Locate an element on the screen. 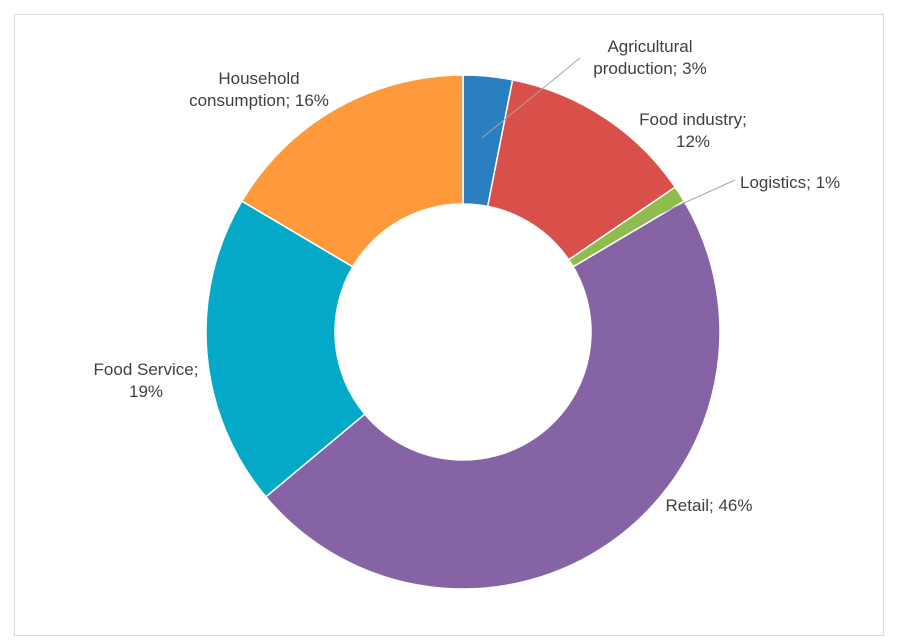  leader-line-logistics is located at coordinates (679, 205).